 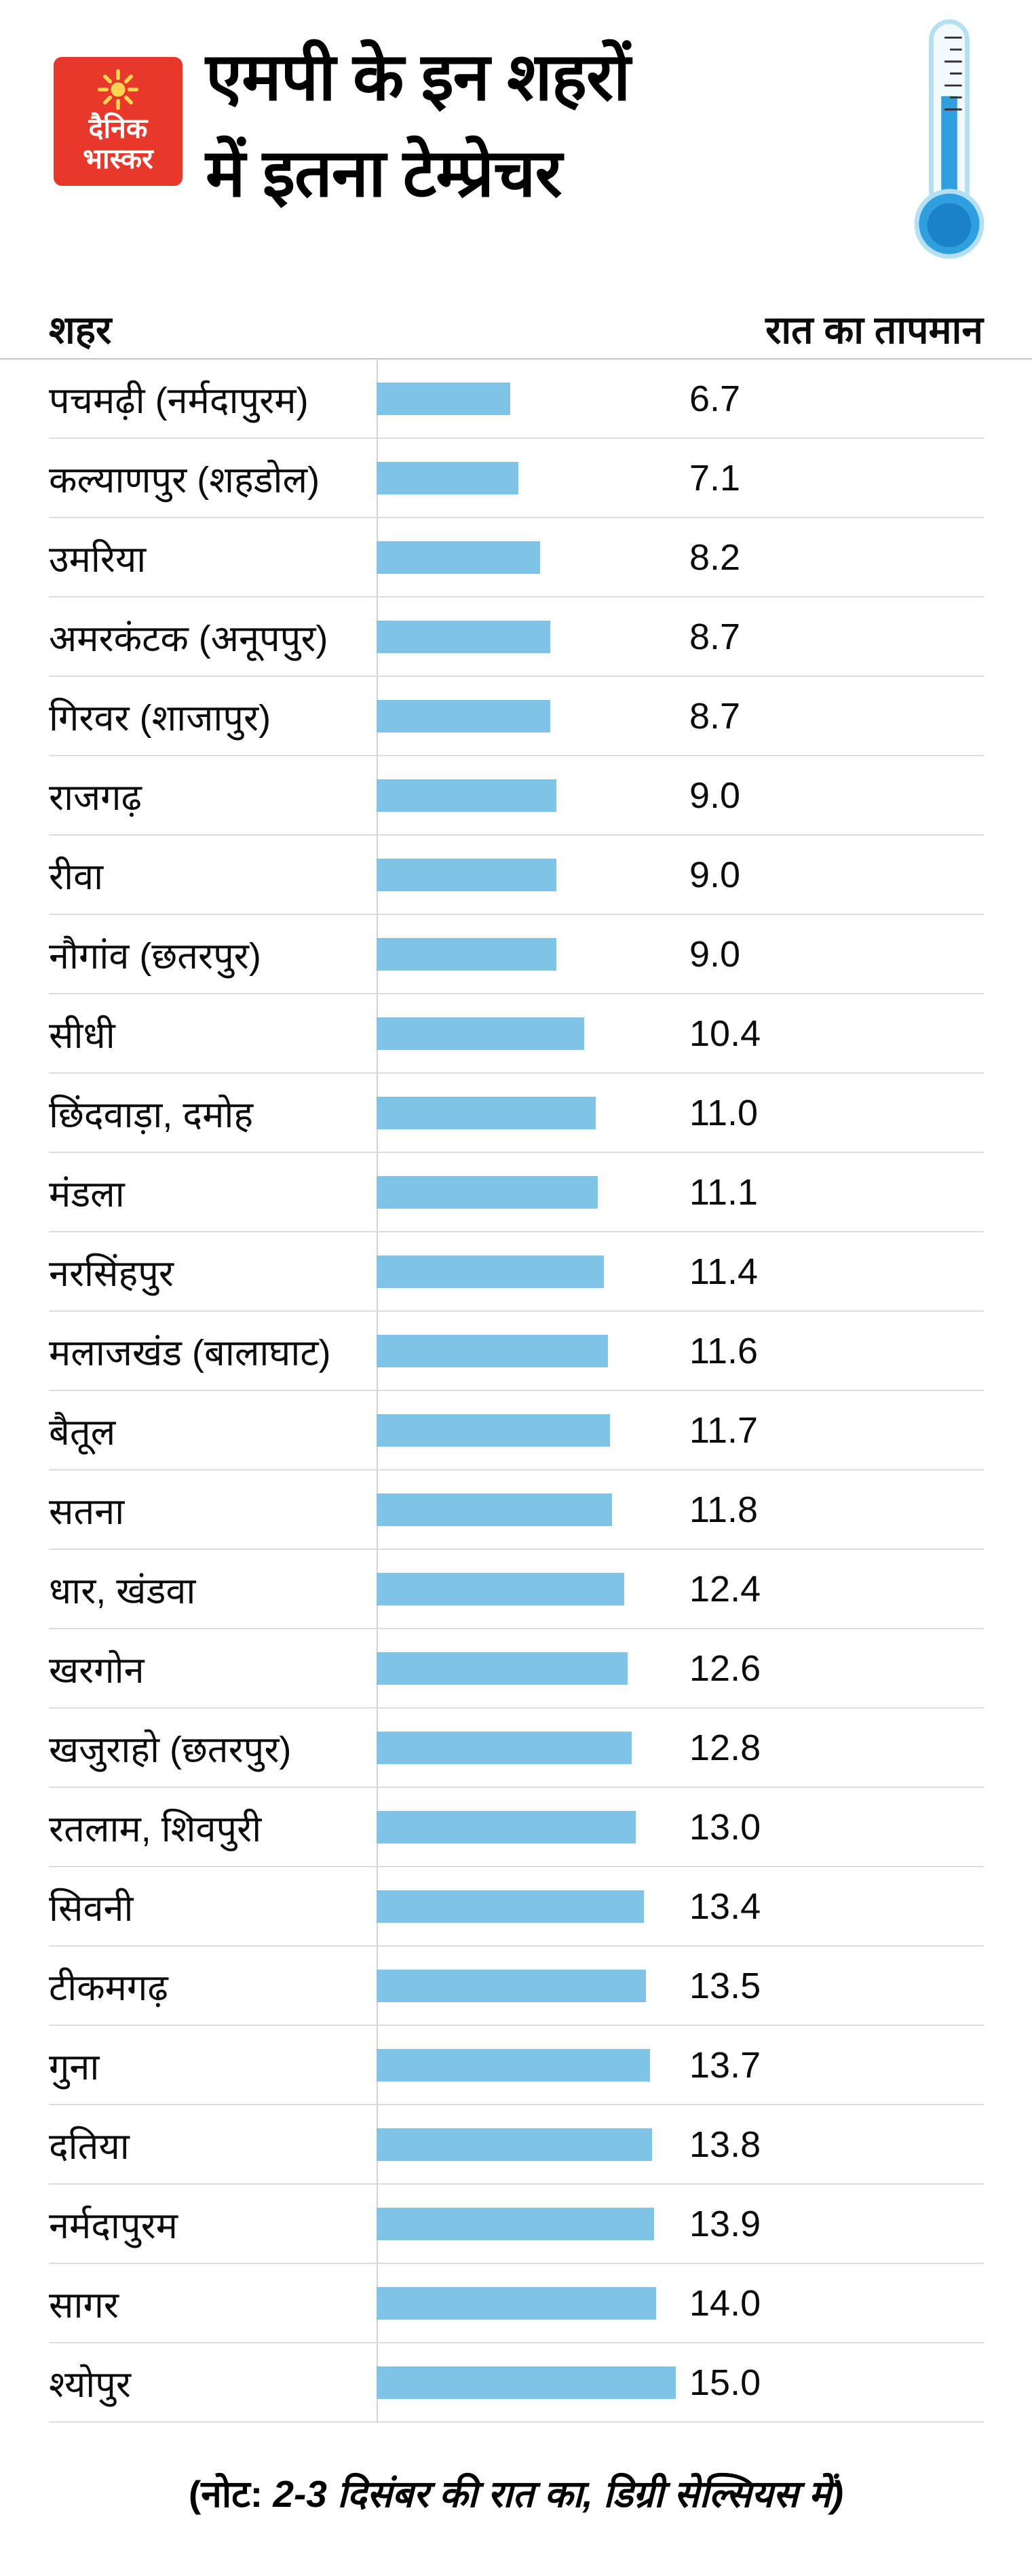 What do you see at coordinates (725, 2223) in the screenshot?
I see `temperature-value: 13.9` at bounding box center [725, 2223].